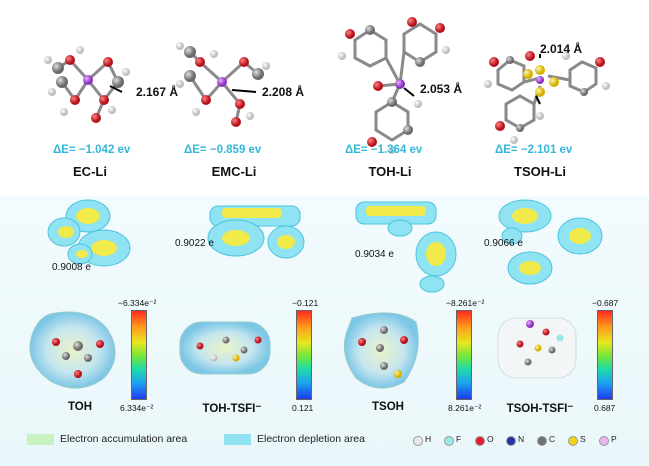 This screenshot has height=466, width=649. I want to click on tsoh-tsfi-esp-map, so click(537, 348).